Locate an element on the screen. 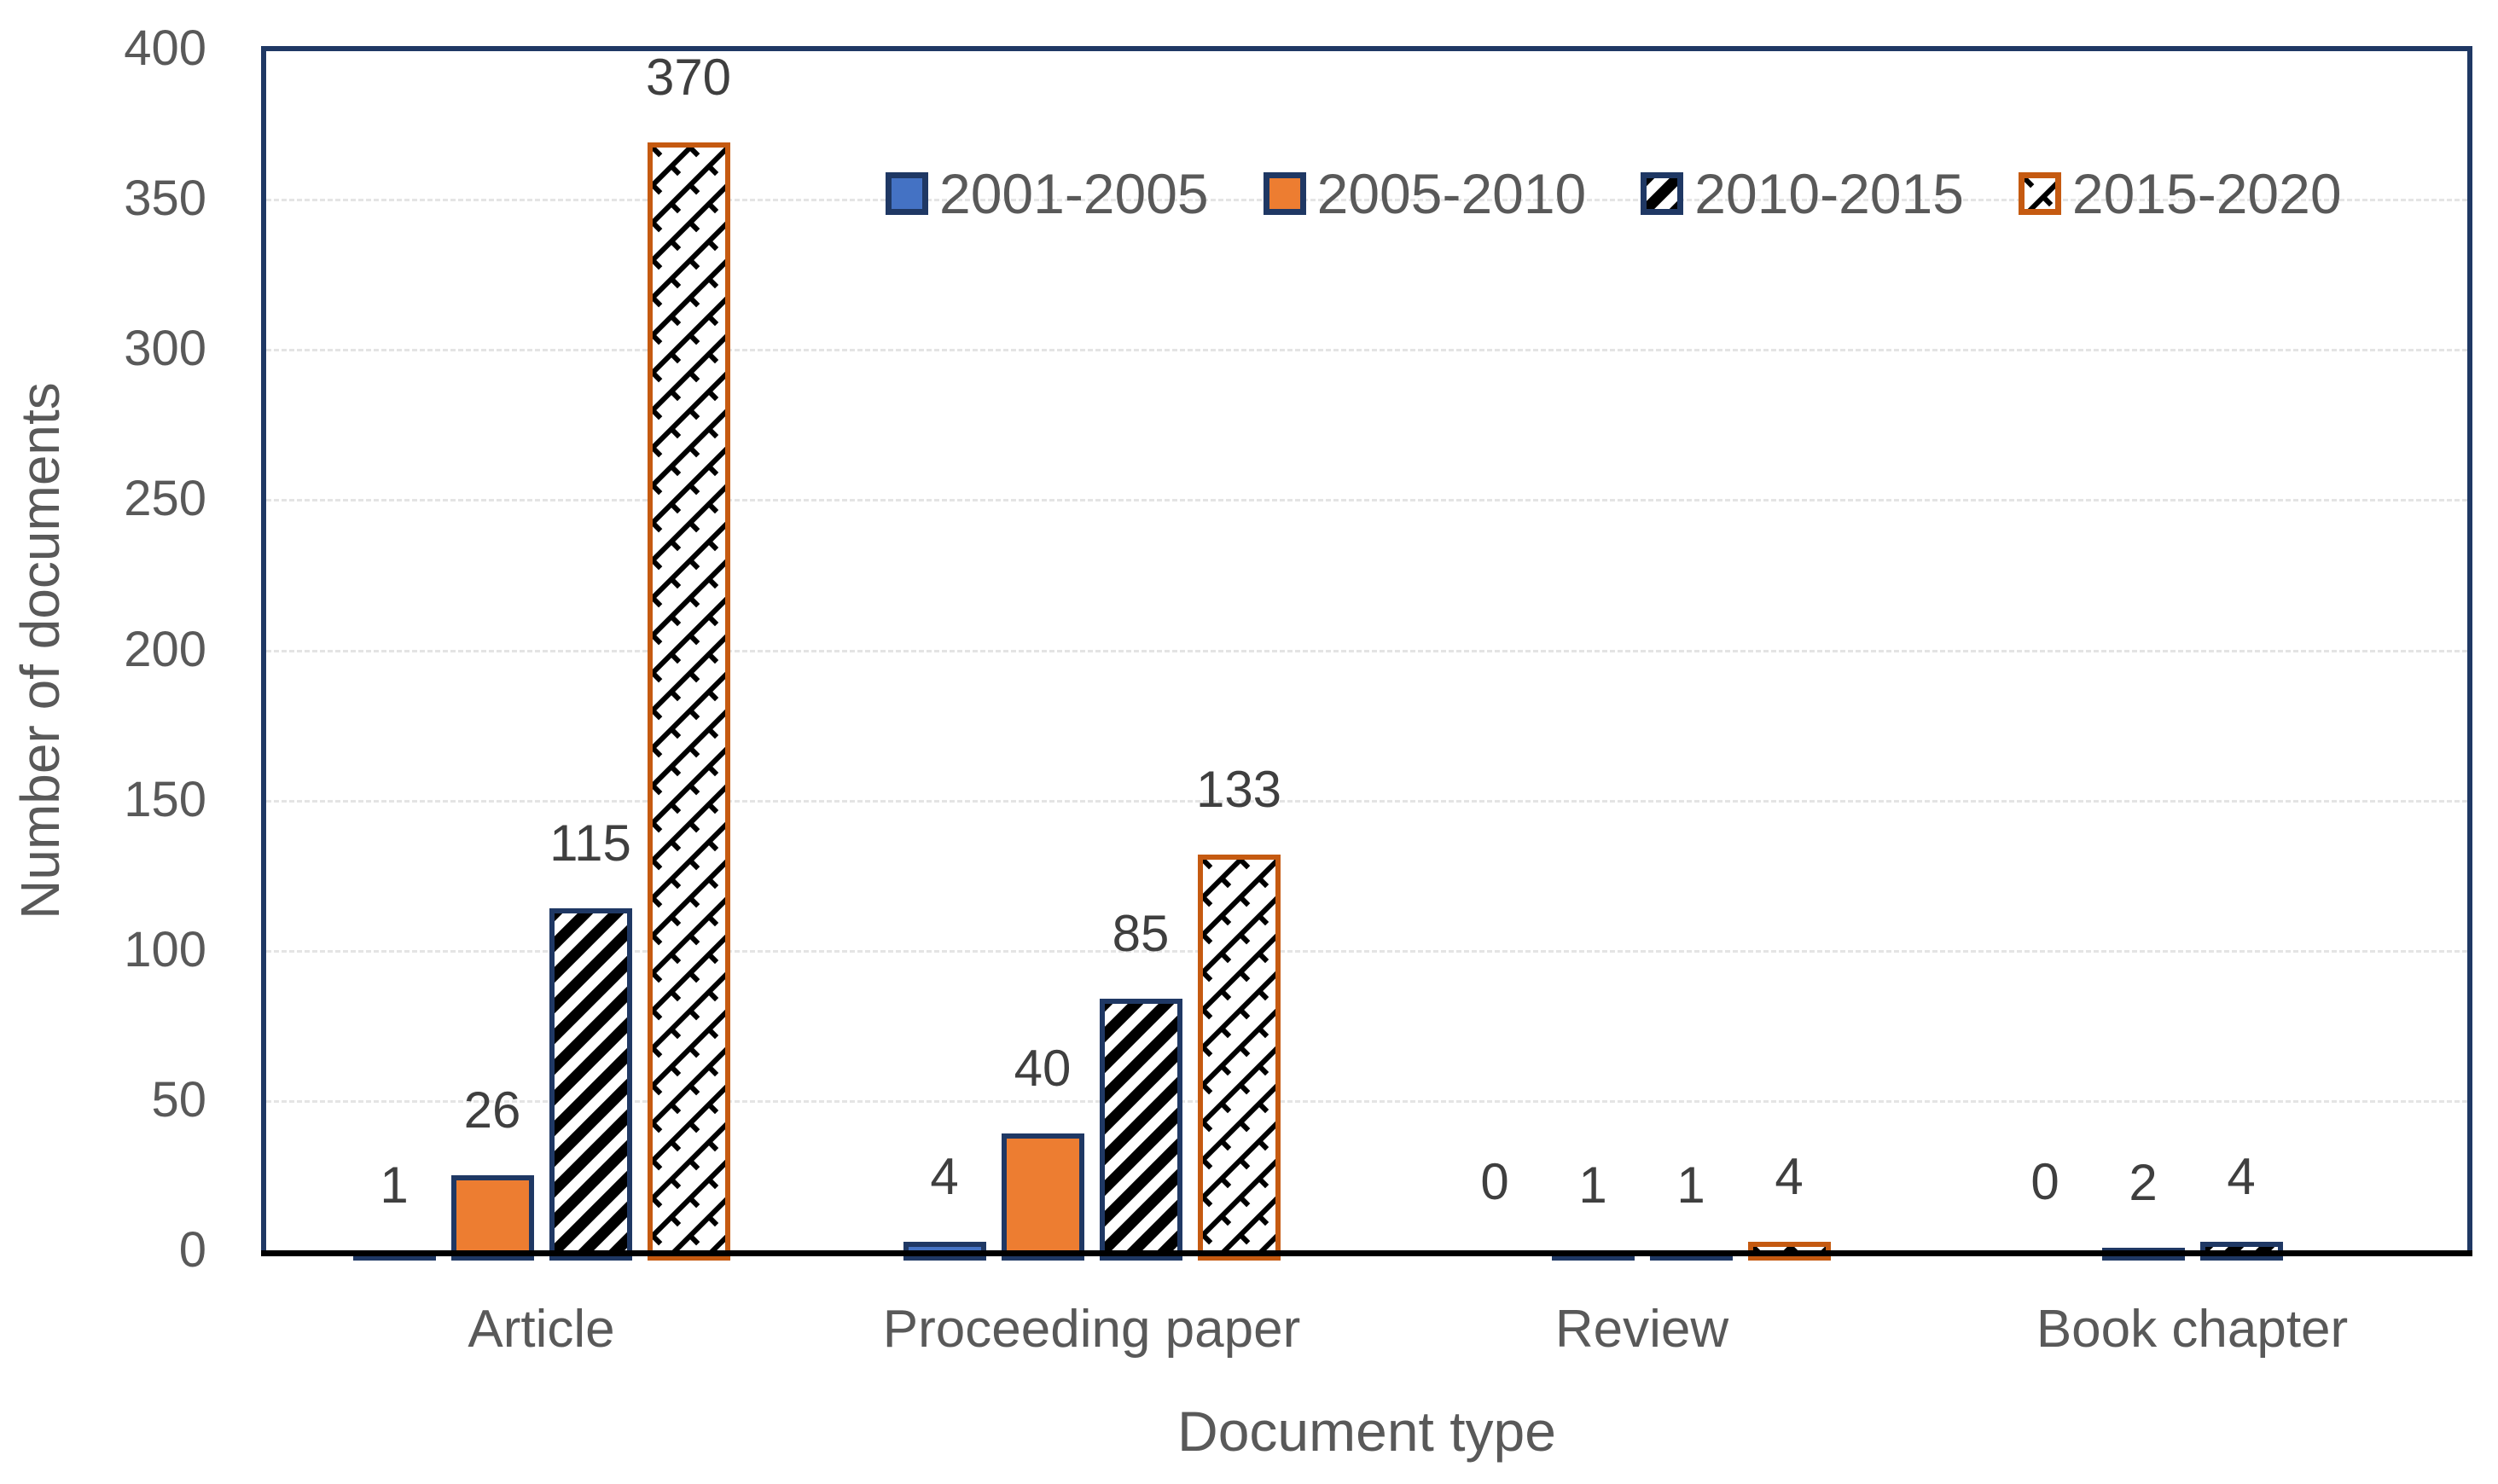 Image resolution: width=2498 pixels, height=1484 pixels. y-tick-label-200: 200 is located at coordinates (165, 649).